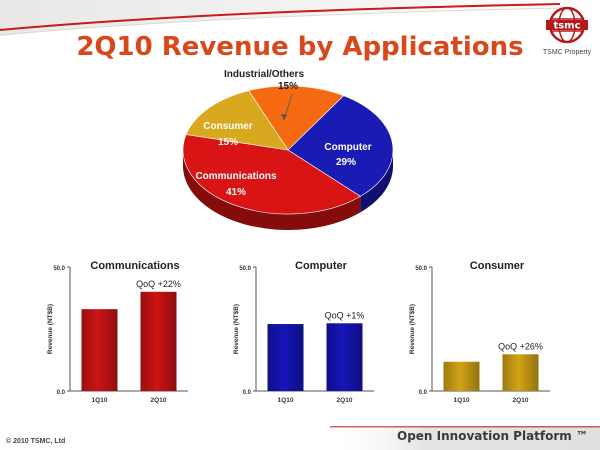 This screenshot has width=600, height=450. Describe the element at coordinates (236, 192) in the screenshot. I see `pie-value-label-2: 41%` at that location.